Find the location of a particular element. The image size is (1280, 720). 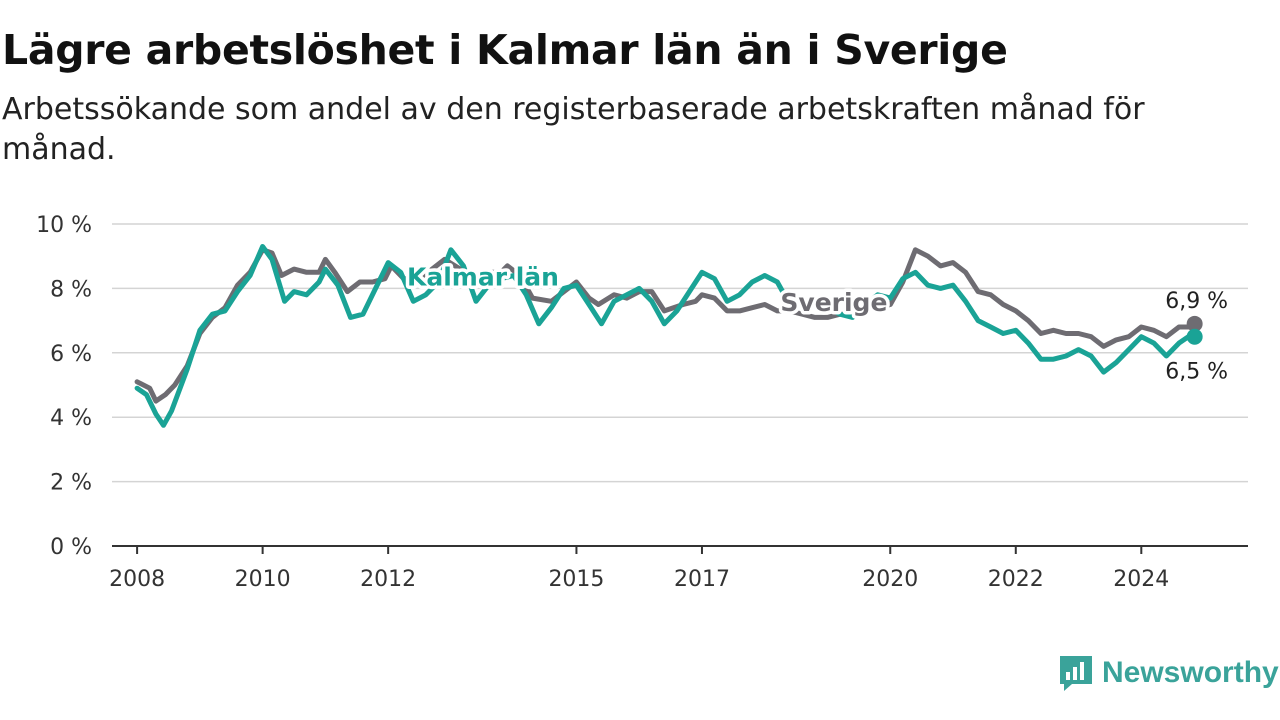

series-labels: Sverige Kalmar län 6,9 % 6,5 % is located at coordinates (815, 322).